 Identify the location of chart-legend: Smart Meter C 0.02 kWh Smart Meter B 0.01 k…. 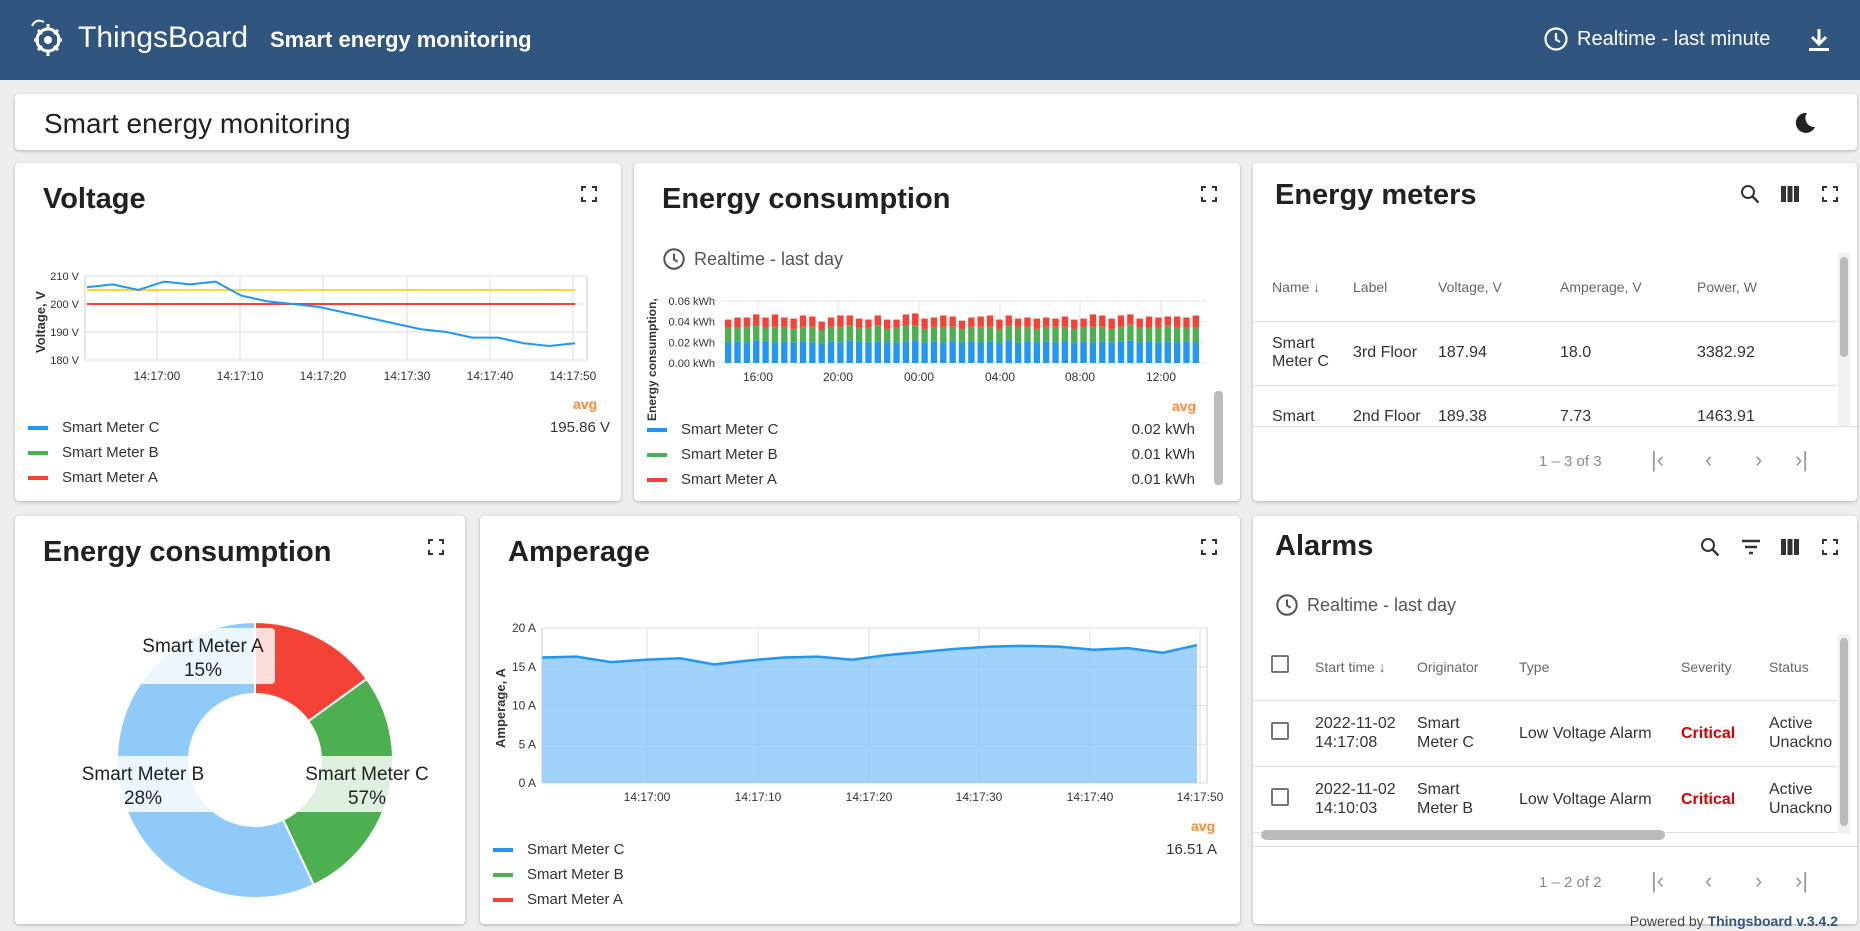
(921, 454).